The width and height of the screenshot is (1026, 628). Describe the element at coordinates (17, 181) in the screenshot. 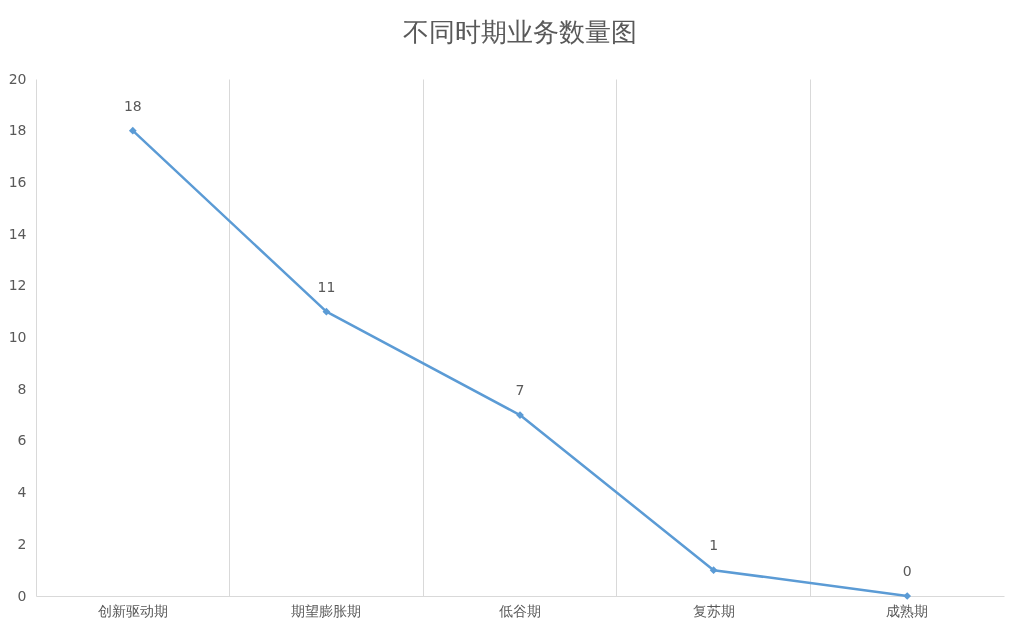

I see `y-tick-label: 16` at that location.